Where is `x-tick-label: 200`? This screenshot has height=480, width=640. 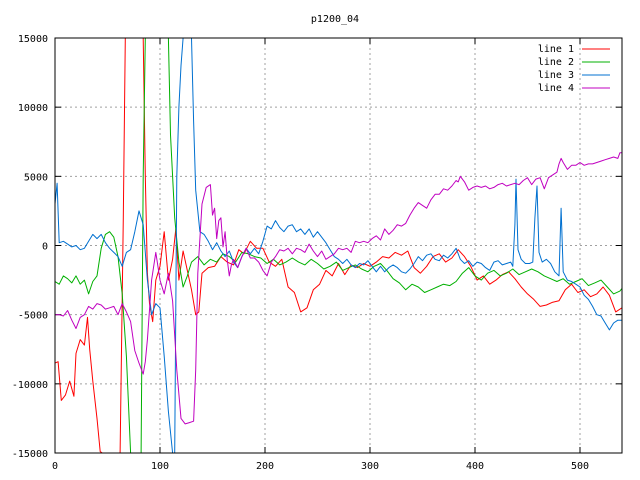 x-tick-label: 200 is located at coordinates (265, 466).